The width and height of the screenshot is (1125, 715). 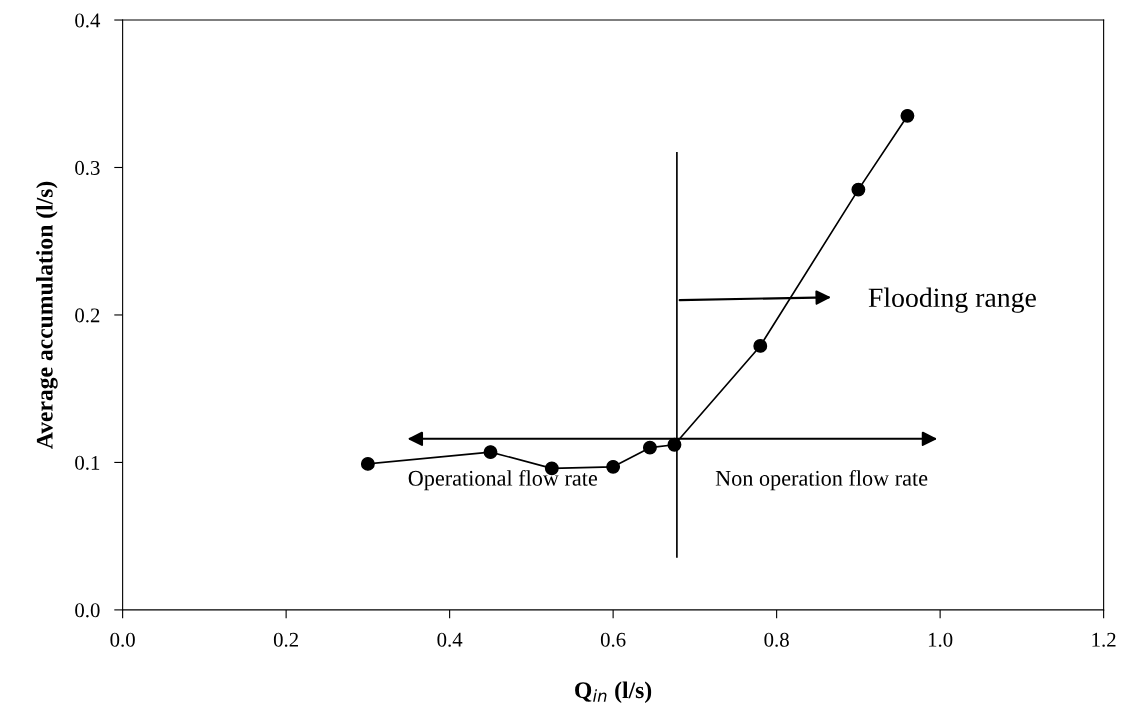 I want to click on x-tick-label: 1.0, so click(x=940, y=639).